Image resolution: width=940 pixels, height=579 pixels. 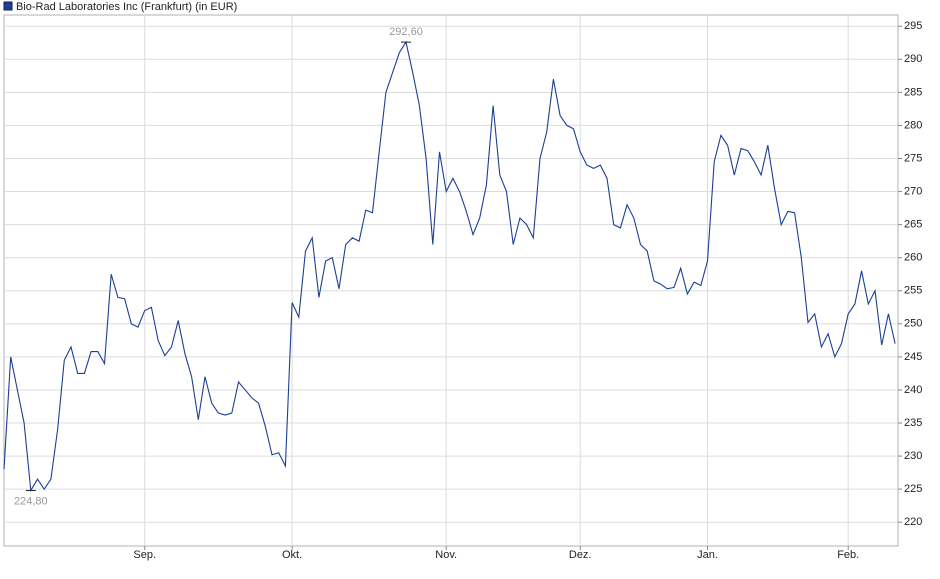 I want to click on value-label: 224,80, so click(x=31, y=501).